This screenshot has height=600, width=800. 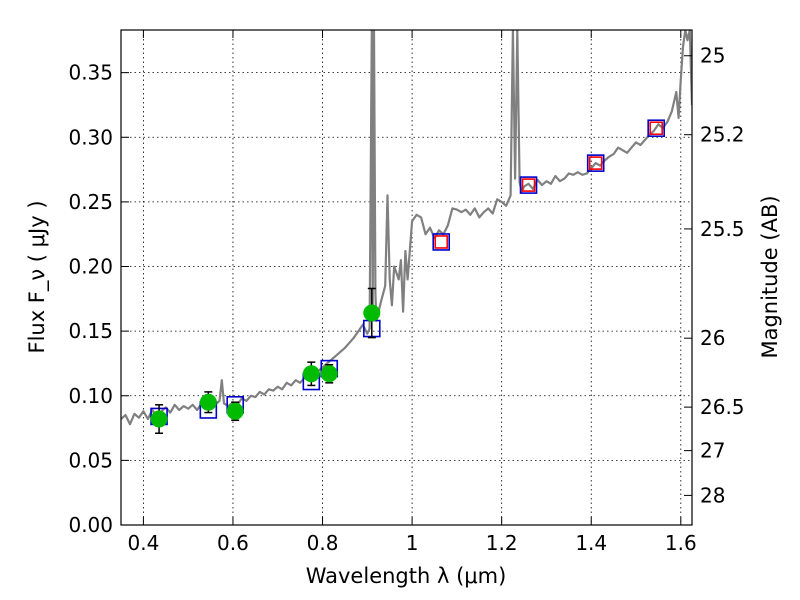 I want to click on mag-tick-label: 25.2, so click(x=722, y=135).